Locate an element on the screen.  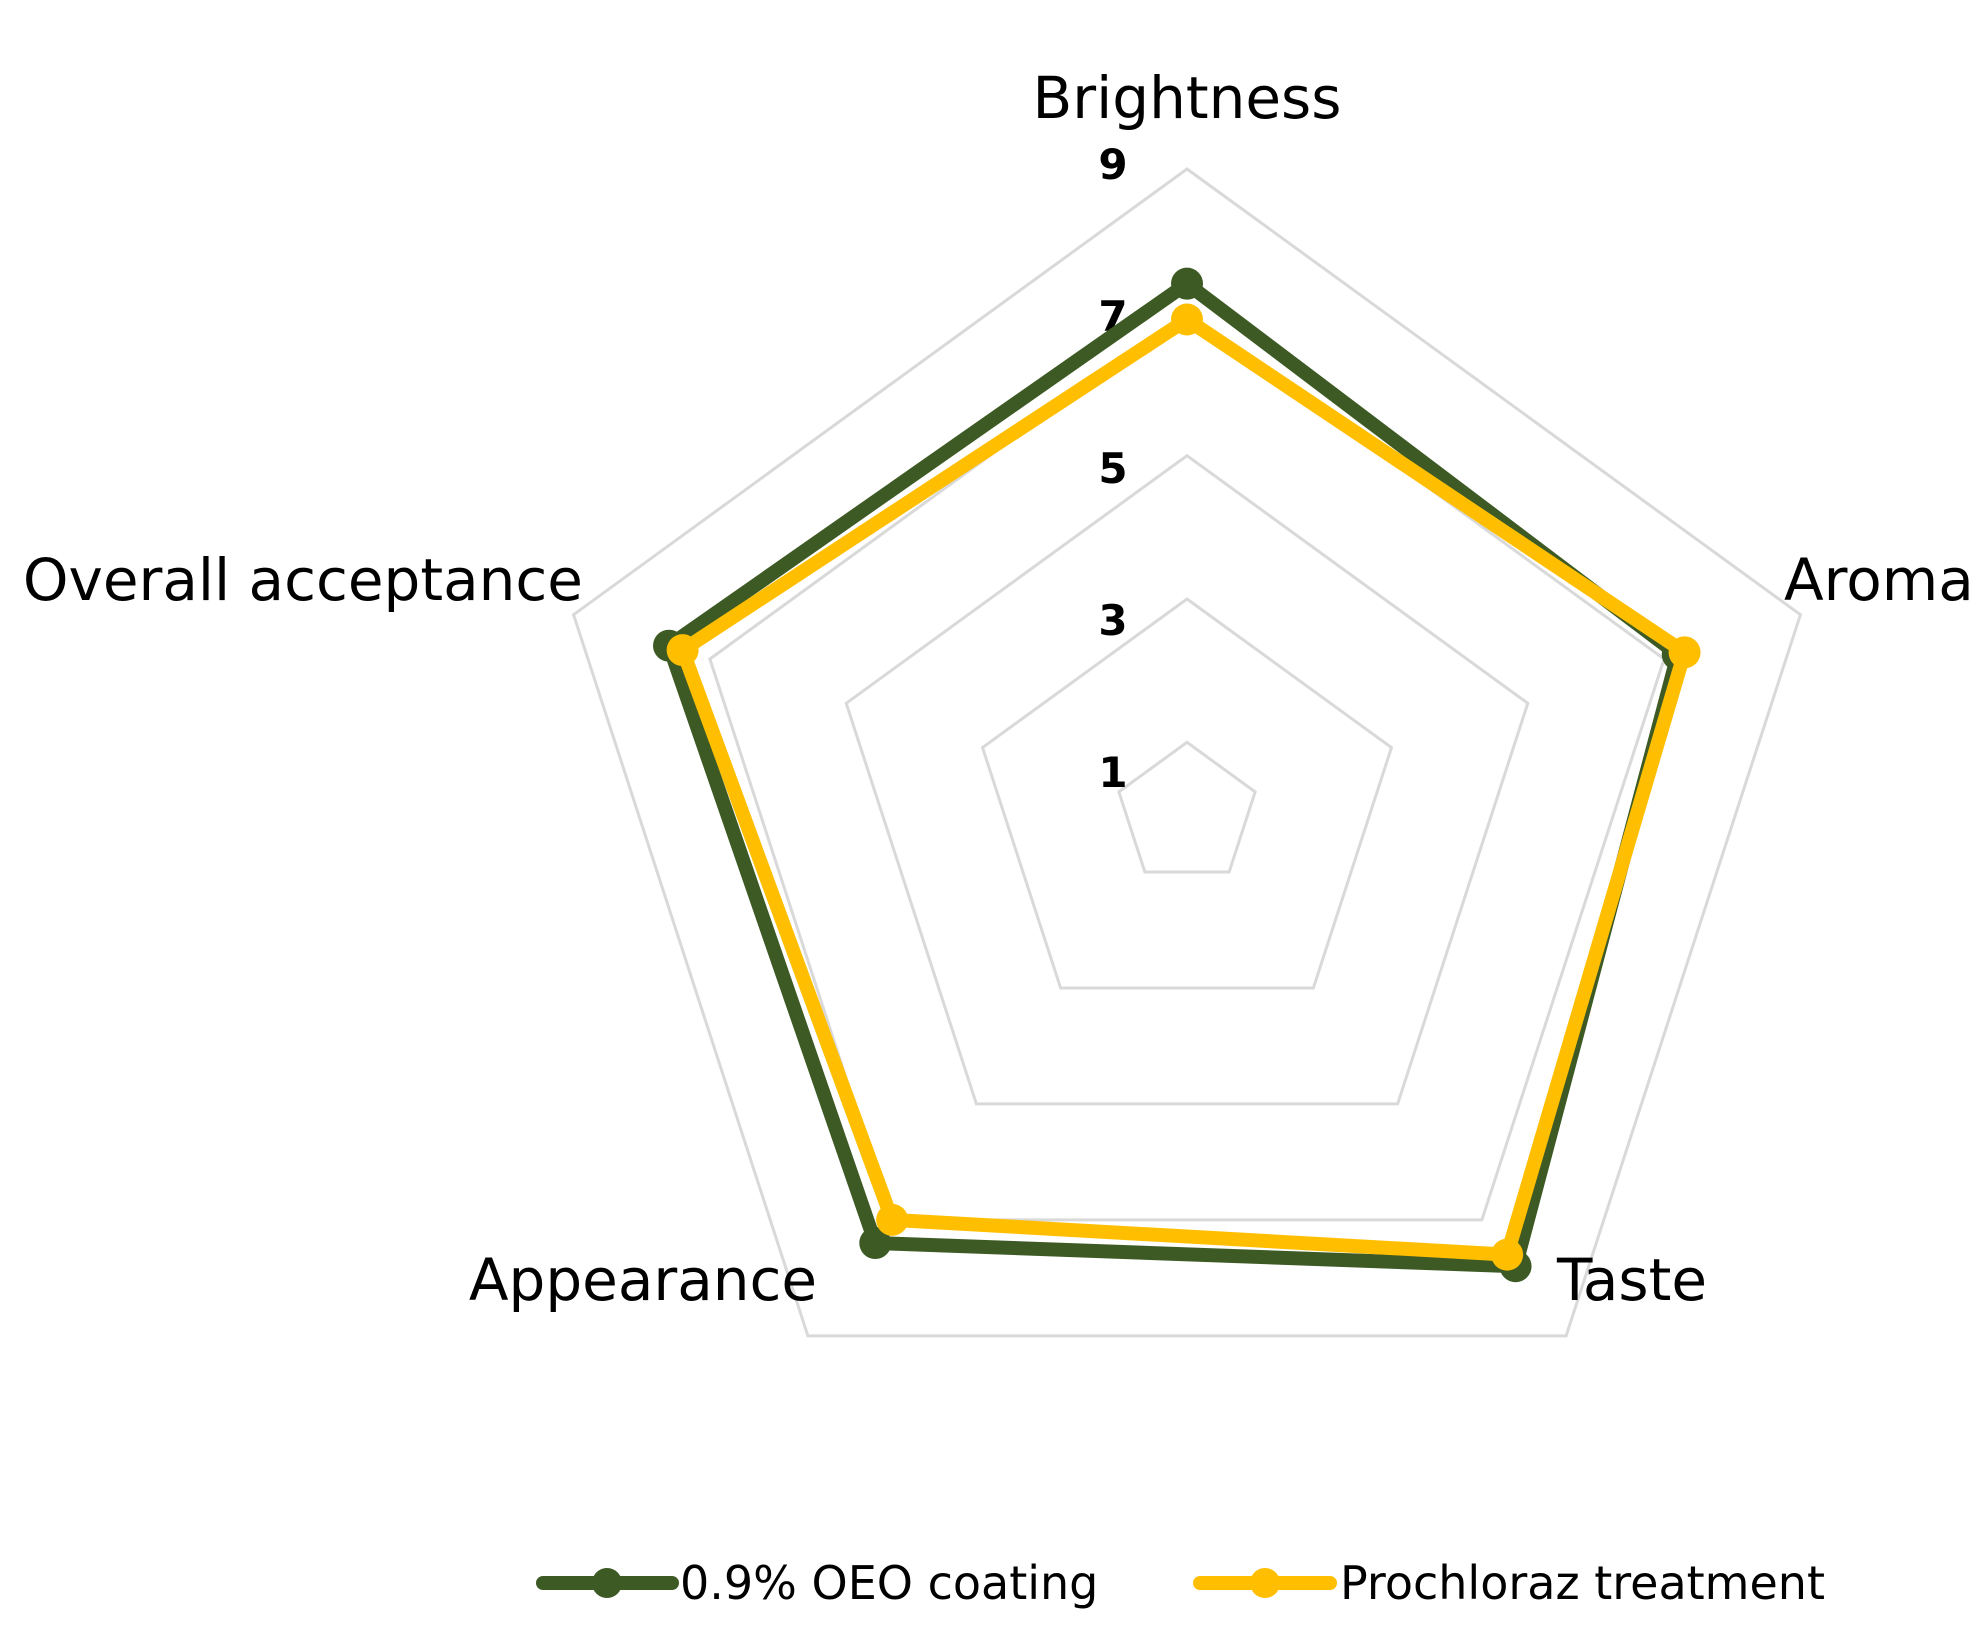
tick-label-1: 1 is located at coordinates (1112, 772).